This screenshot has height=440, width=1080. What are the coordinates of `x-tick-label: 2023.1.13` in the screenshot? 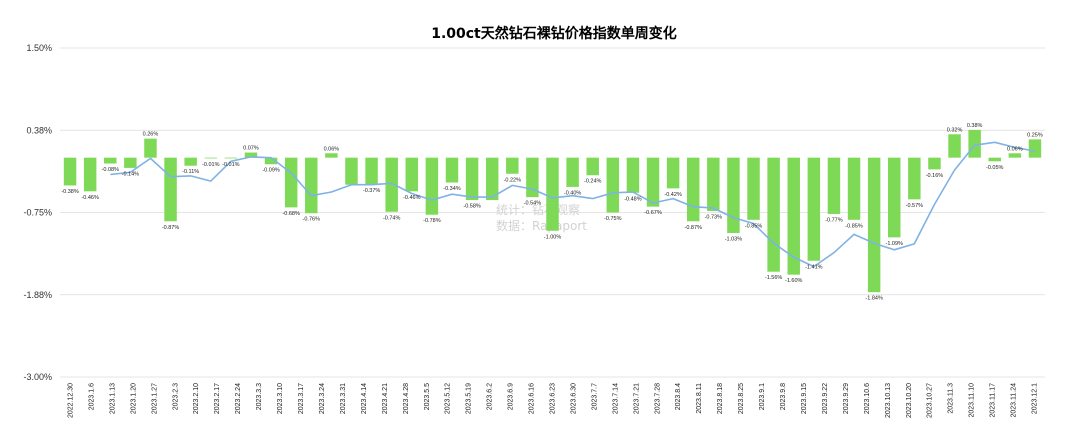 It's located at (112, 398).